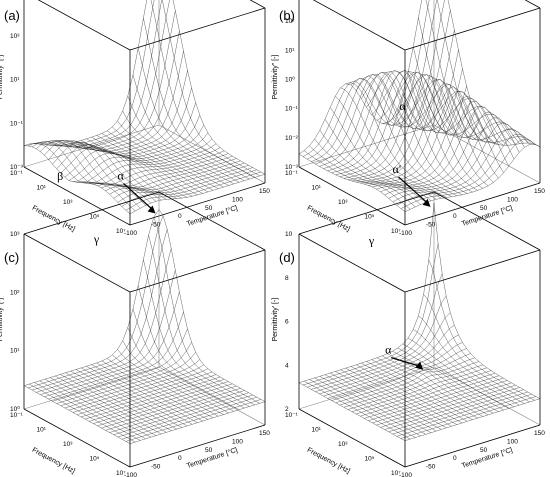 This screenshot has height=477, width=550. What do you see at coordinates (287, 365) in the screenshot?
I see `permittivity-tick-label: 4` at bounding box center [287, 365].